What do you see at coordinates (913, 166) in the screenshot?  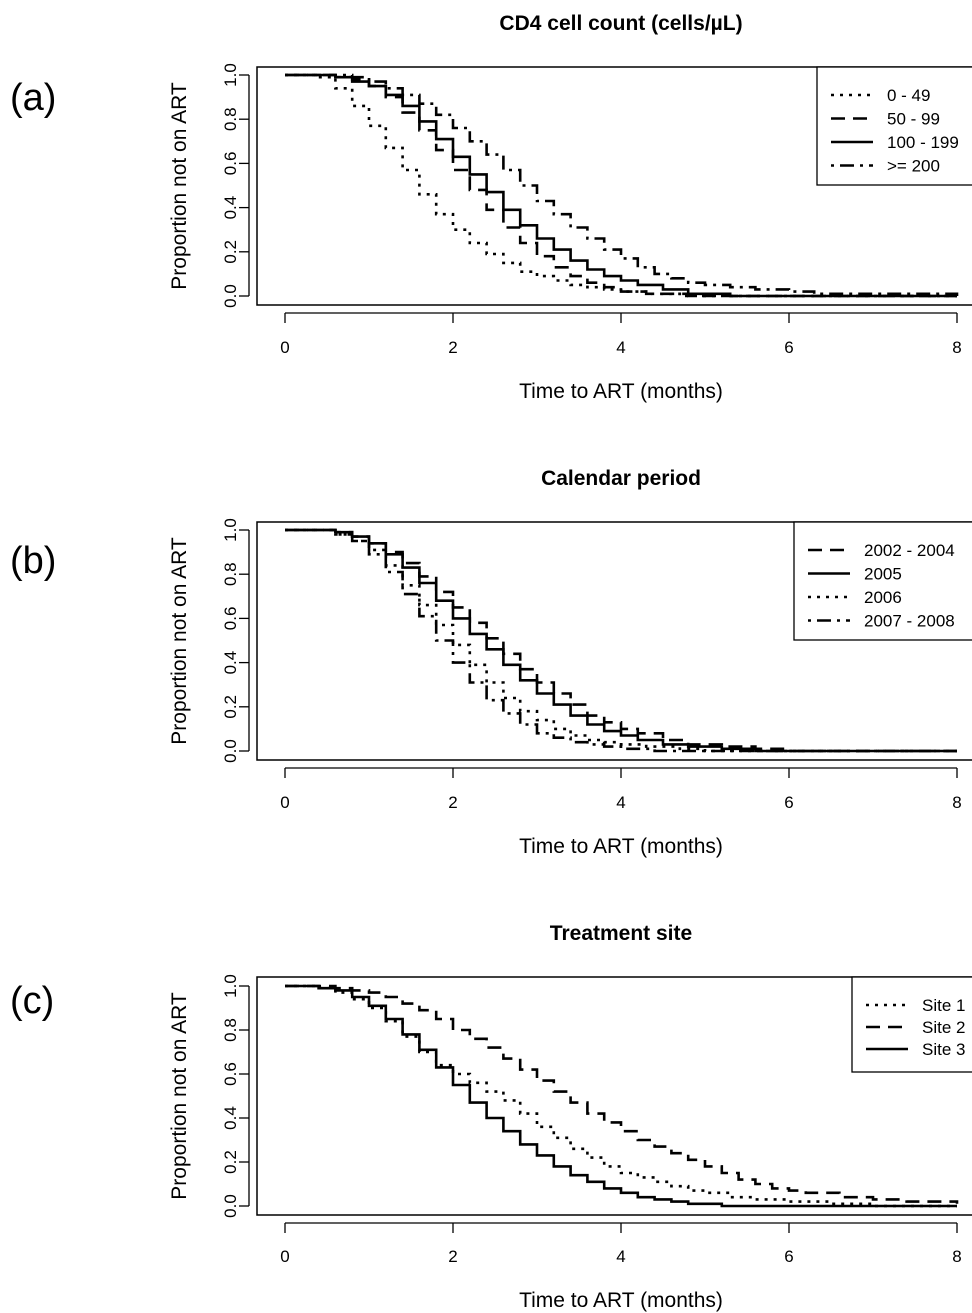 I see `legend-label: >= 200` at bounding box center [913, 166].